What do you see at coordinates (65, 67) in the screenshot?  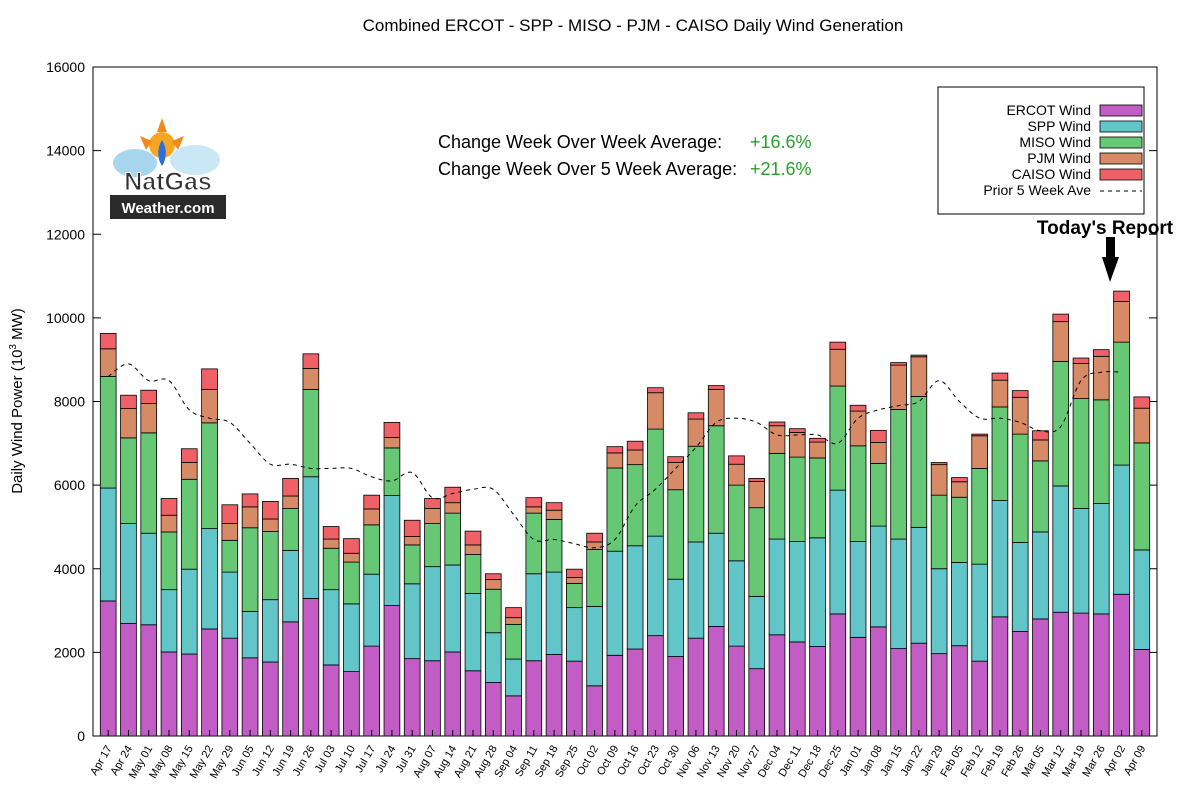 I see `y-tick-label: 16000` at bounding box center [65, 67].